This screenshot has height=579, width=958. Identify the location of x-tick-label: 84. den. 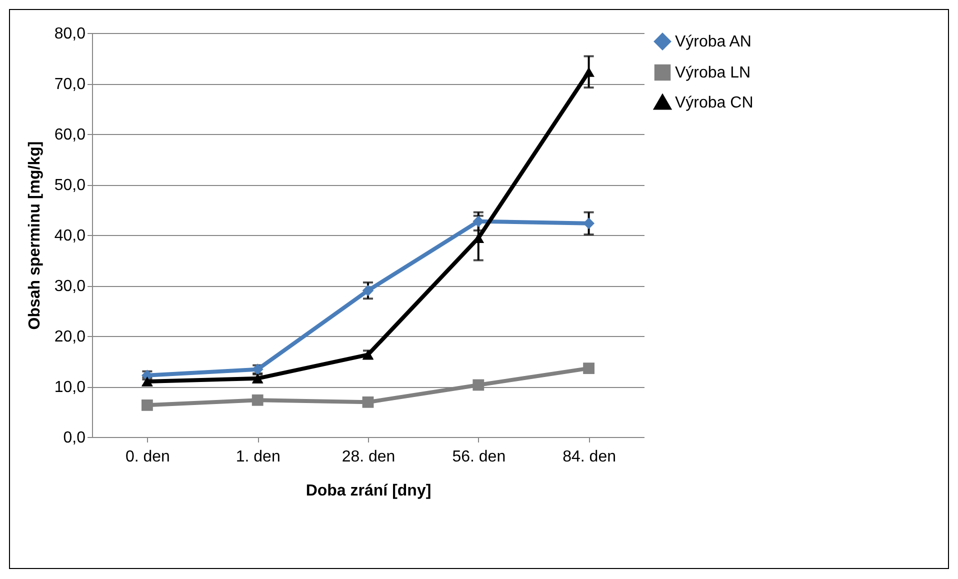
(589, 457).